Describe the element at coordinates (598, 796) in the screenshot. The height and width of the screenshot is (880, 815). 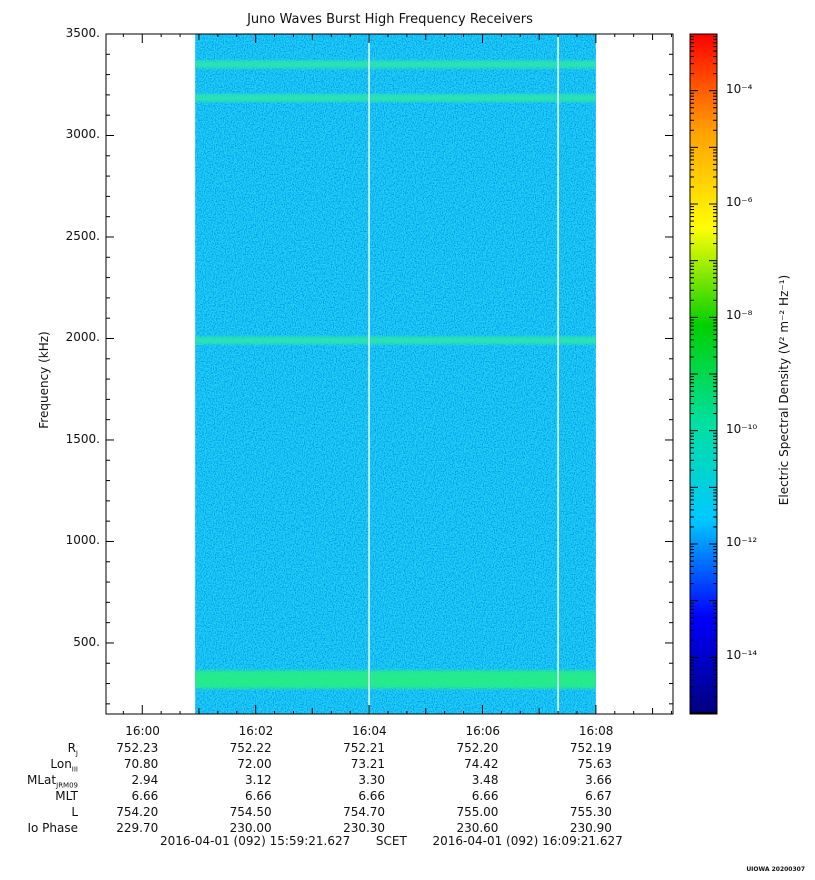
I see `ephemeris-value: 6.67` at that location.